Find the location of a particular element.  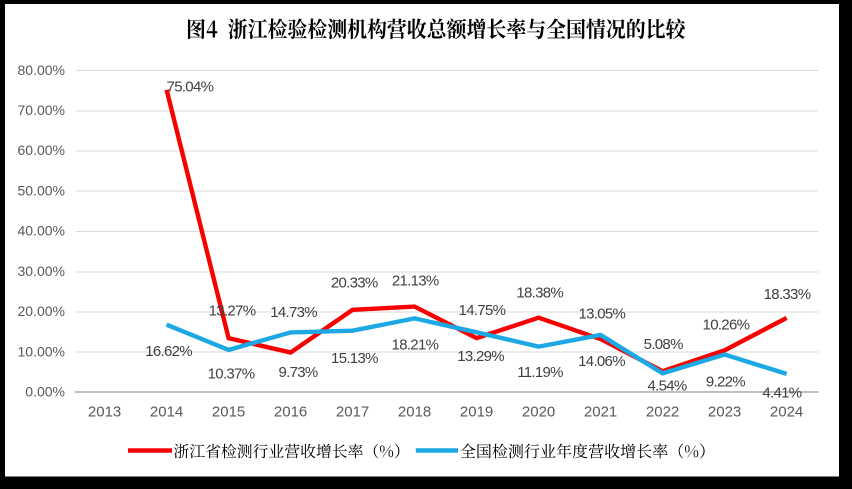

svg-text: 4.41% is located at coordinates (781, 393).